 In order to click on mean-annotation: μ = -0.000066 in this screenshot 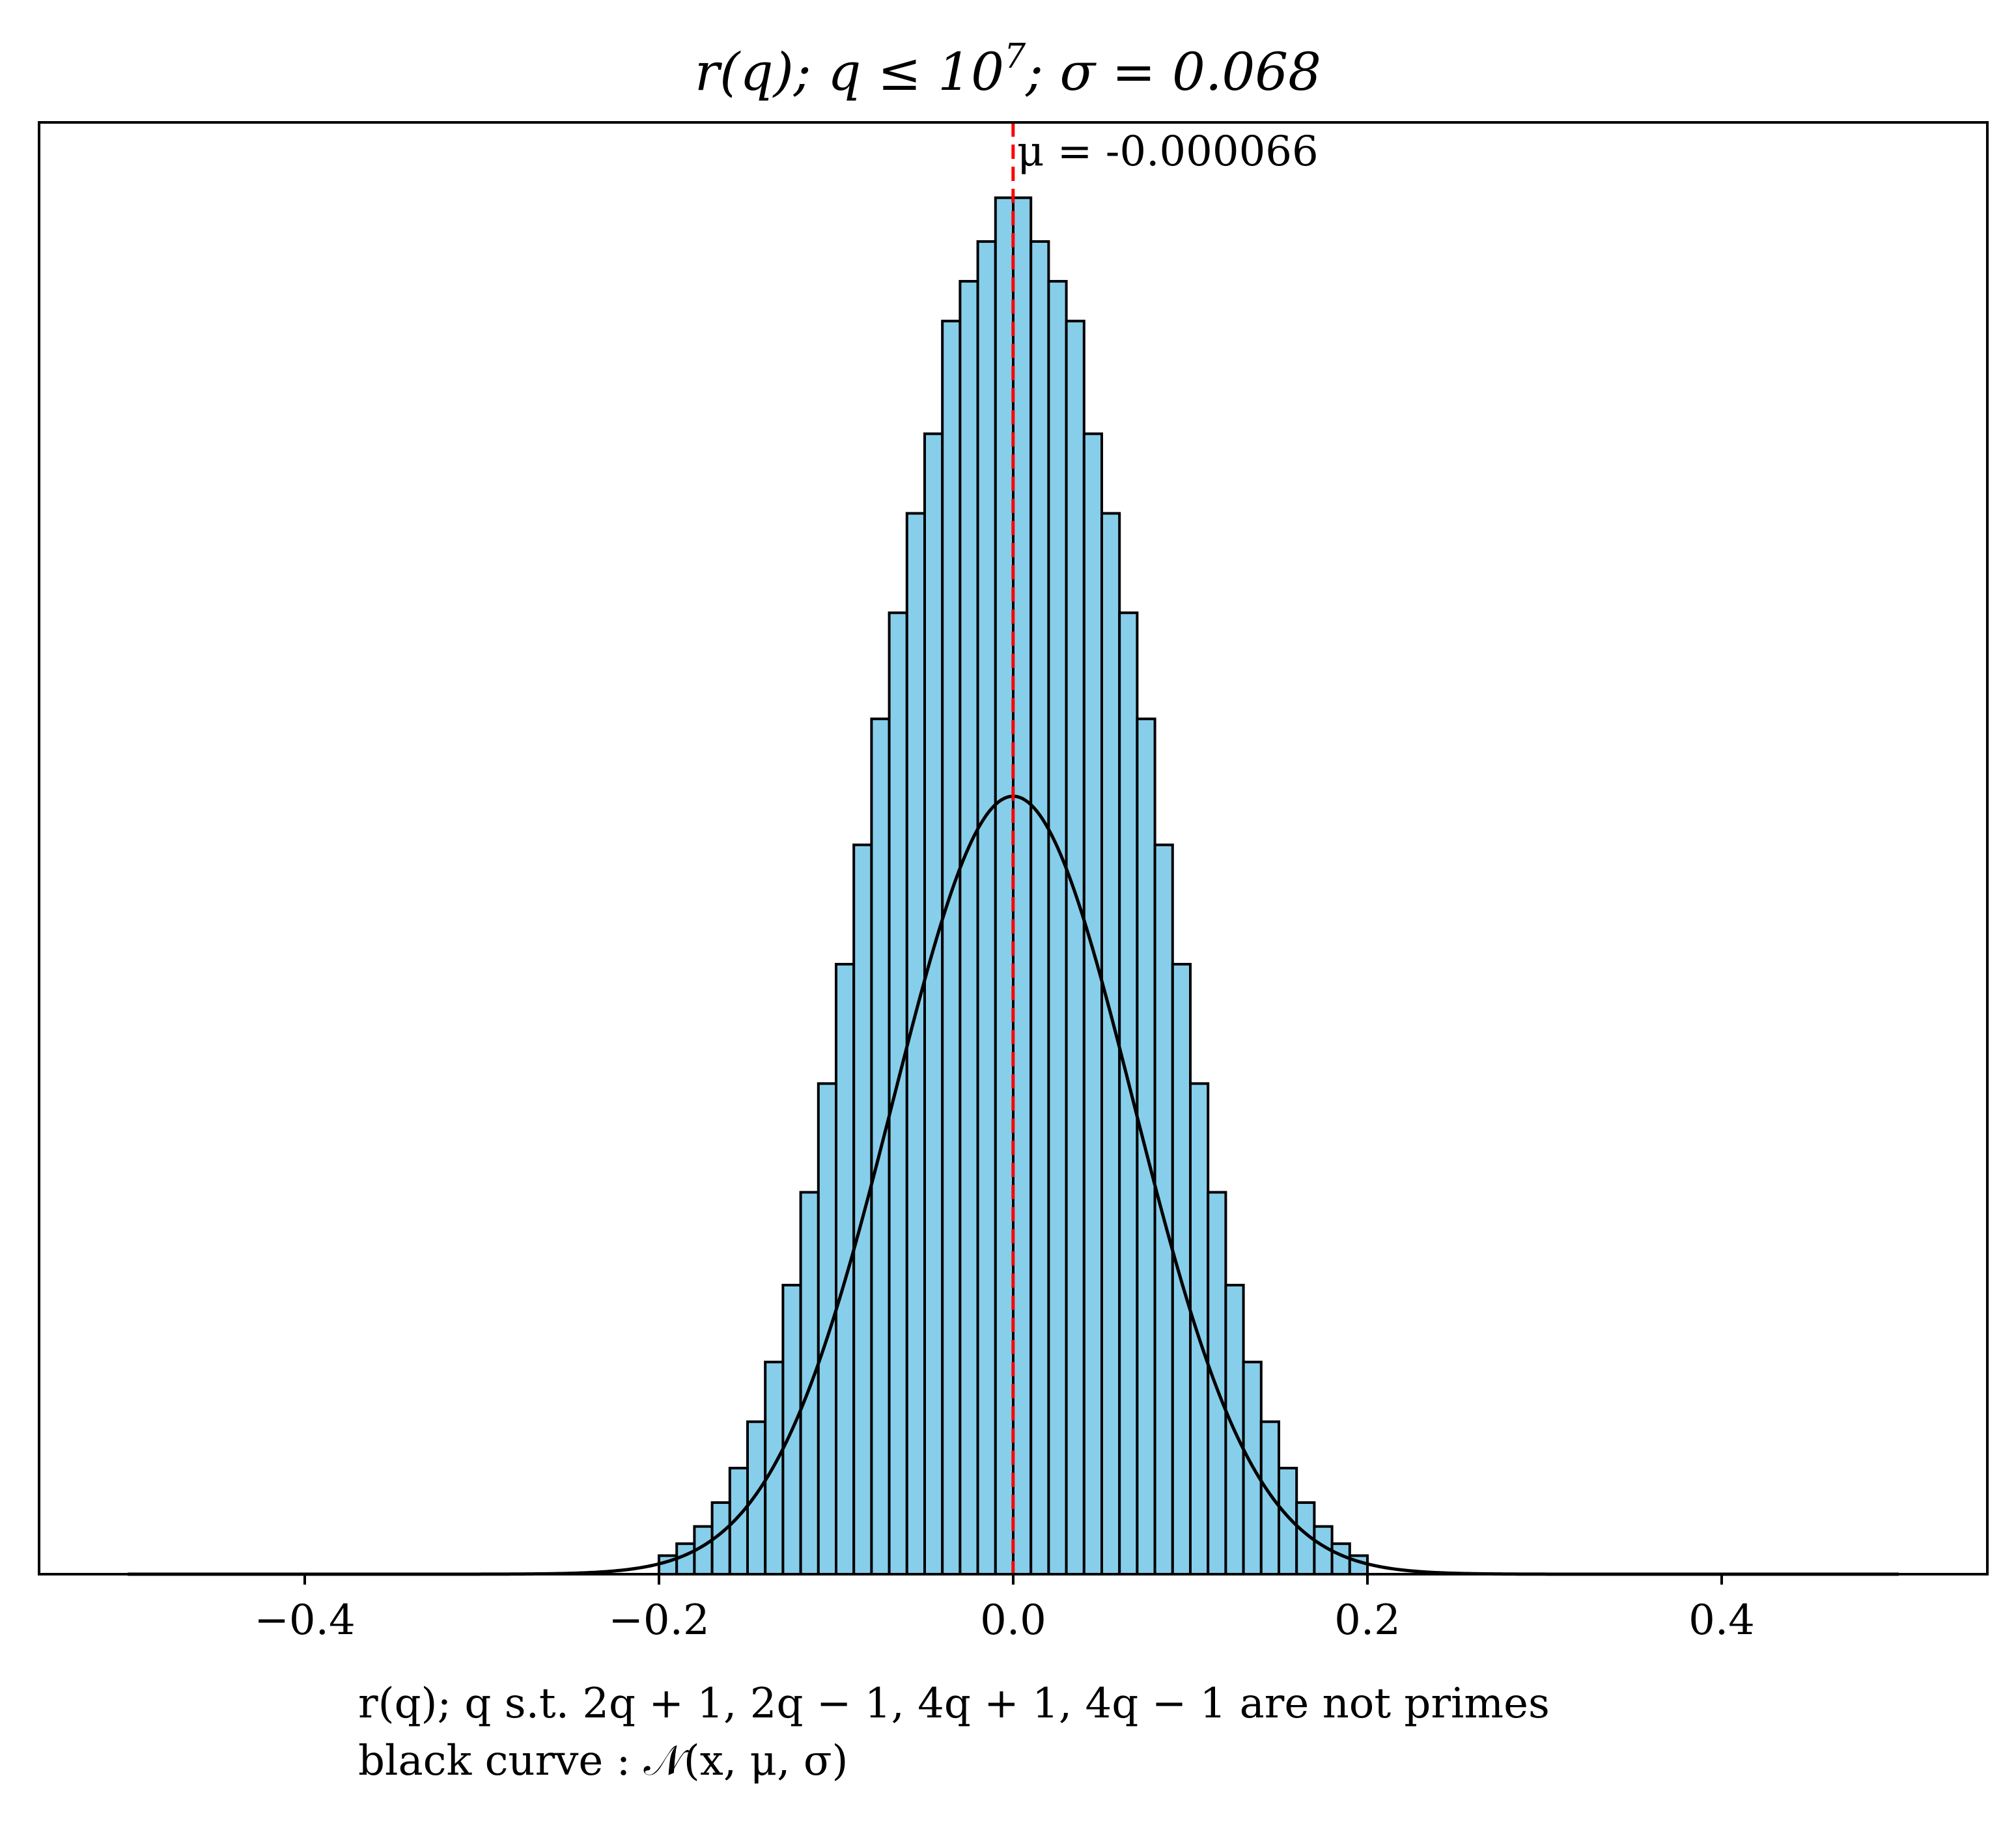, I will do `click(1168, 152)`.